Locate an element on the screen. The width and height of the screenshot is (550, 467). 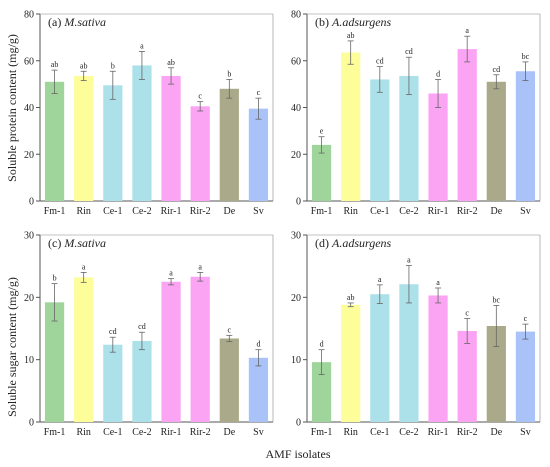
panel-title: (a) M.sativa is located at coordinates (77, 22).